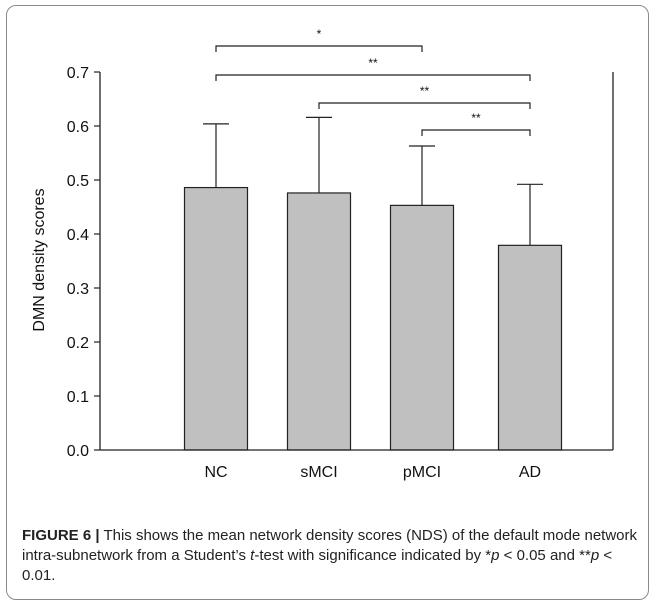 Image resolution: width=657 pixels, height=608 pixels. Describe the element at coordinates (78, 343) in the screenshot. I see `y-tick-label: 0.2` at that location.